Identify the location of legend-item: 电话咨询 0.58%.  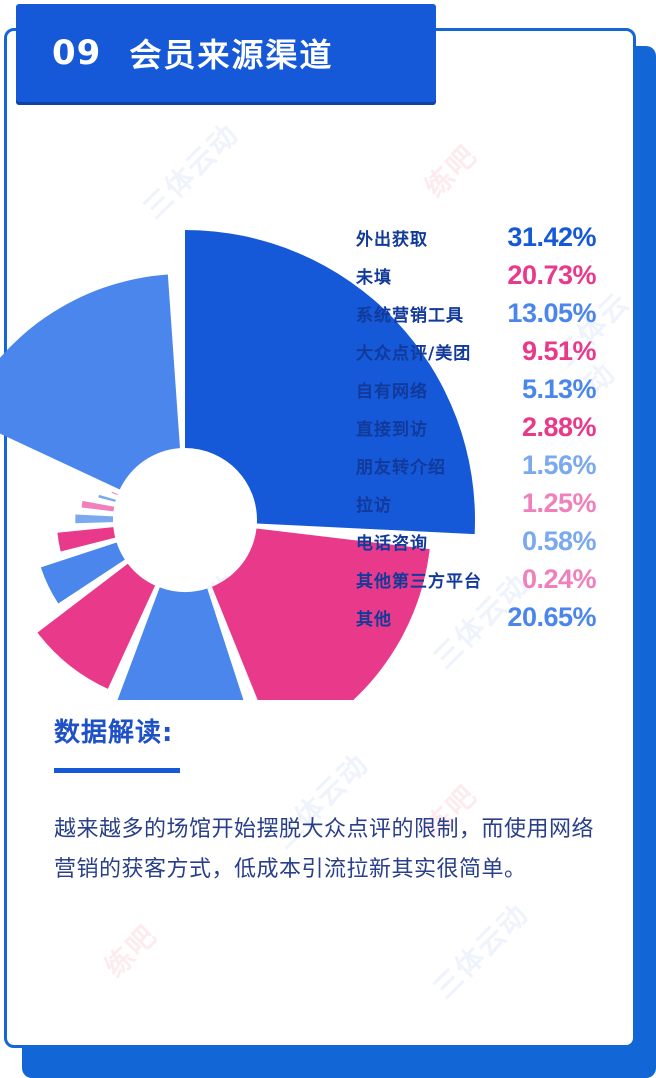
(476, 541).